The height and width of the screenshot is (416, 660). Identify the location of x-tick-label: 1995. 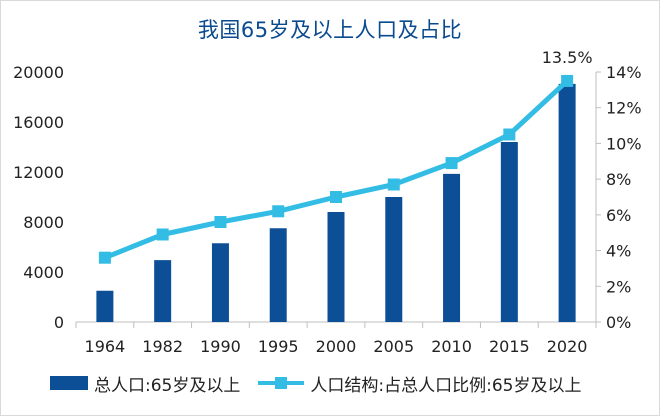
(278, 346).